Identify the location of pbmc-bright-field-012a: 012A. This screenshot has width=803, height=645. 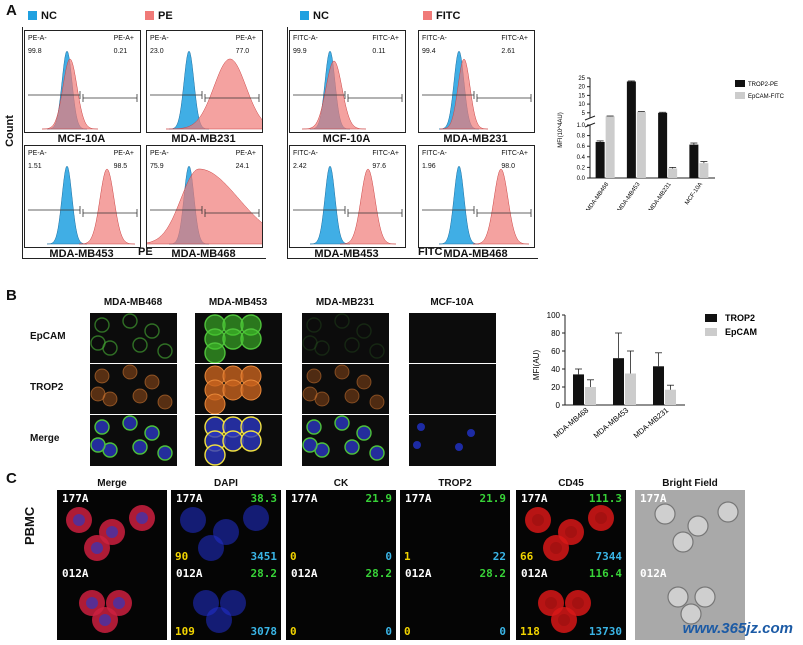
(690, 602).